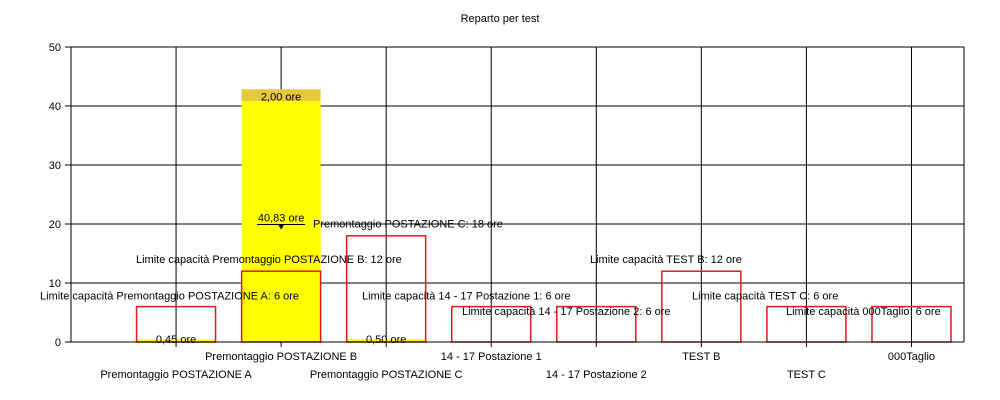 This screenshot has width=1000, height=400. Describe the element at coordinates (176, 375) in the screenshot. I see `x-tick-label: Premontaggio POSTAZIONE A` at that location.